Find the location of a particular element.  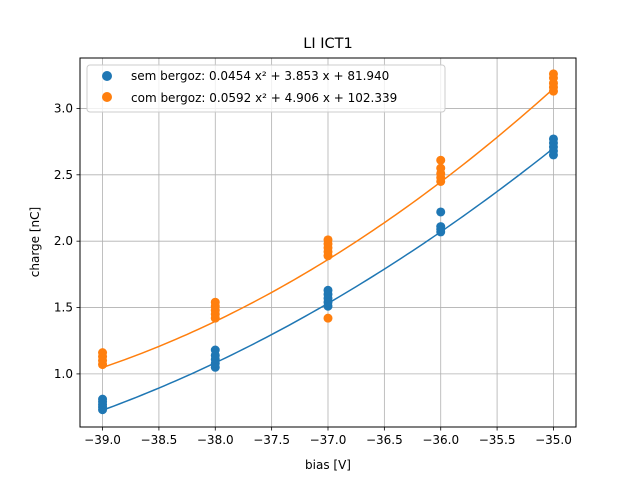

y-tick-label: 1.5 is located at coordinates (63, 308).